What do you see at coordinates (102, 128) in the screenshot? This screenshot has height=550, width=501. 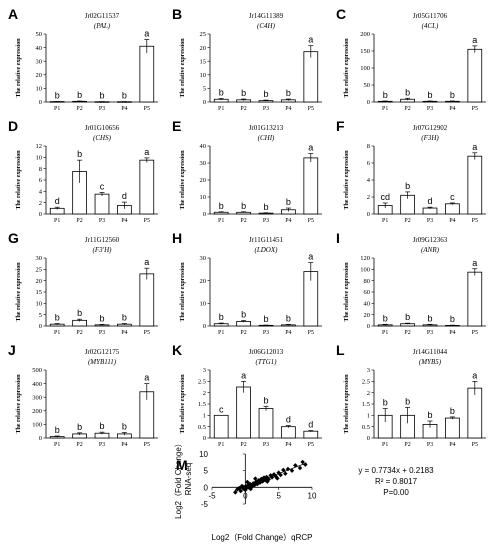 I see `gene-id: Jr01G10656` at bounding box center [102, 128].